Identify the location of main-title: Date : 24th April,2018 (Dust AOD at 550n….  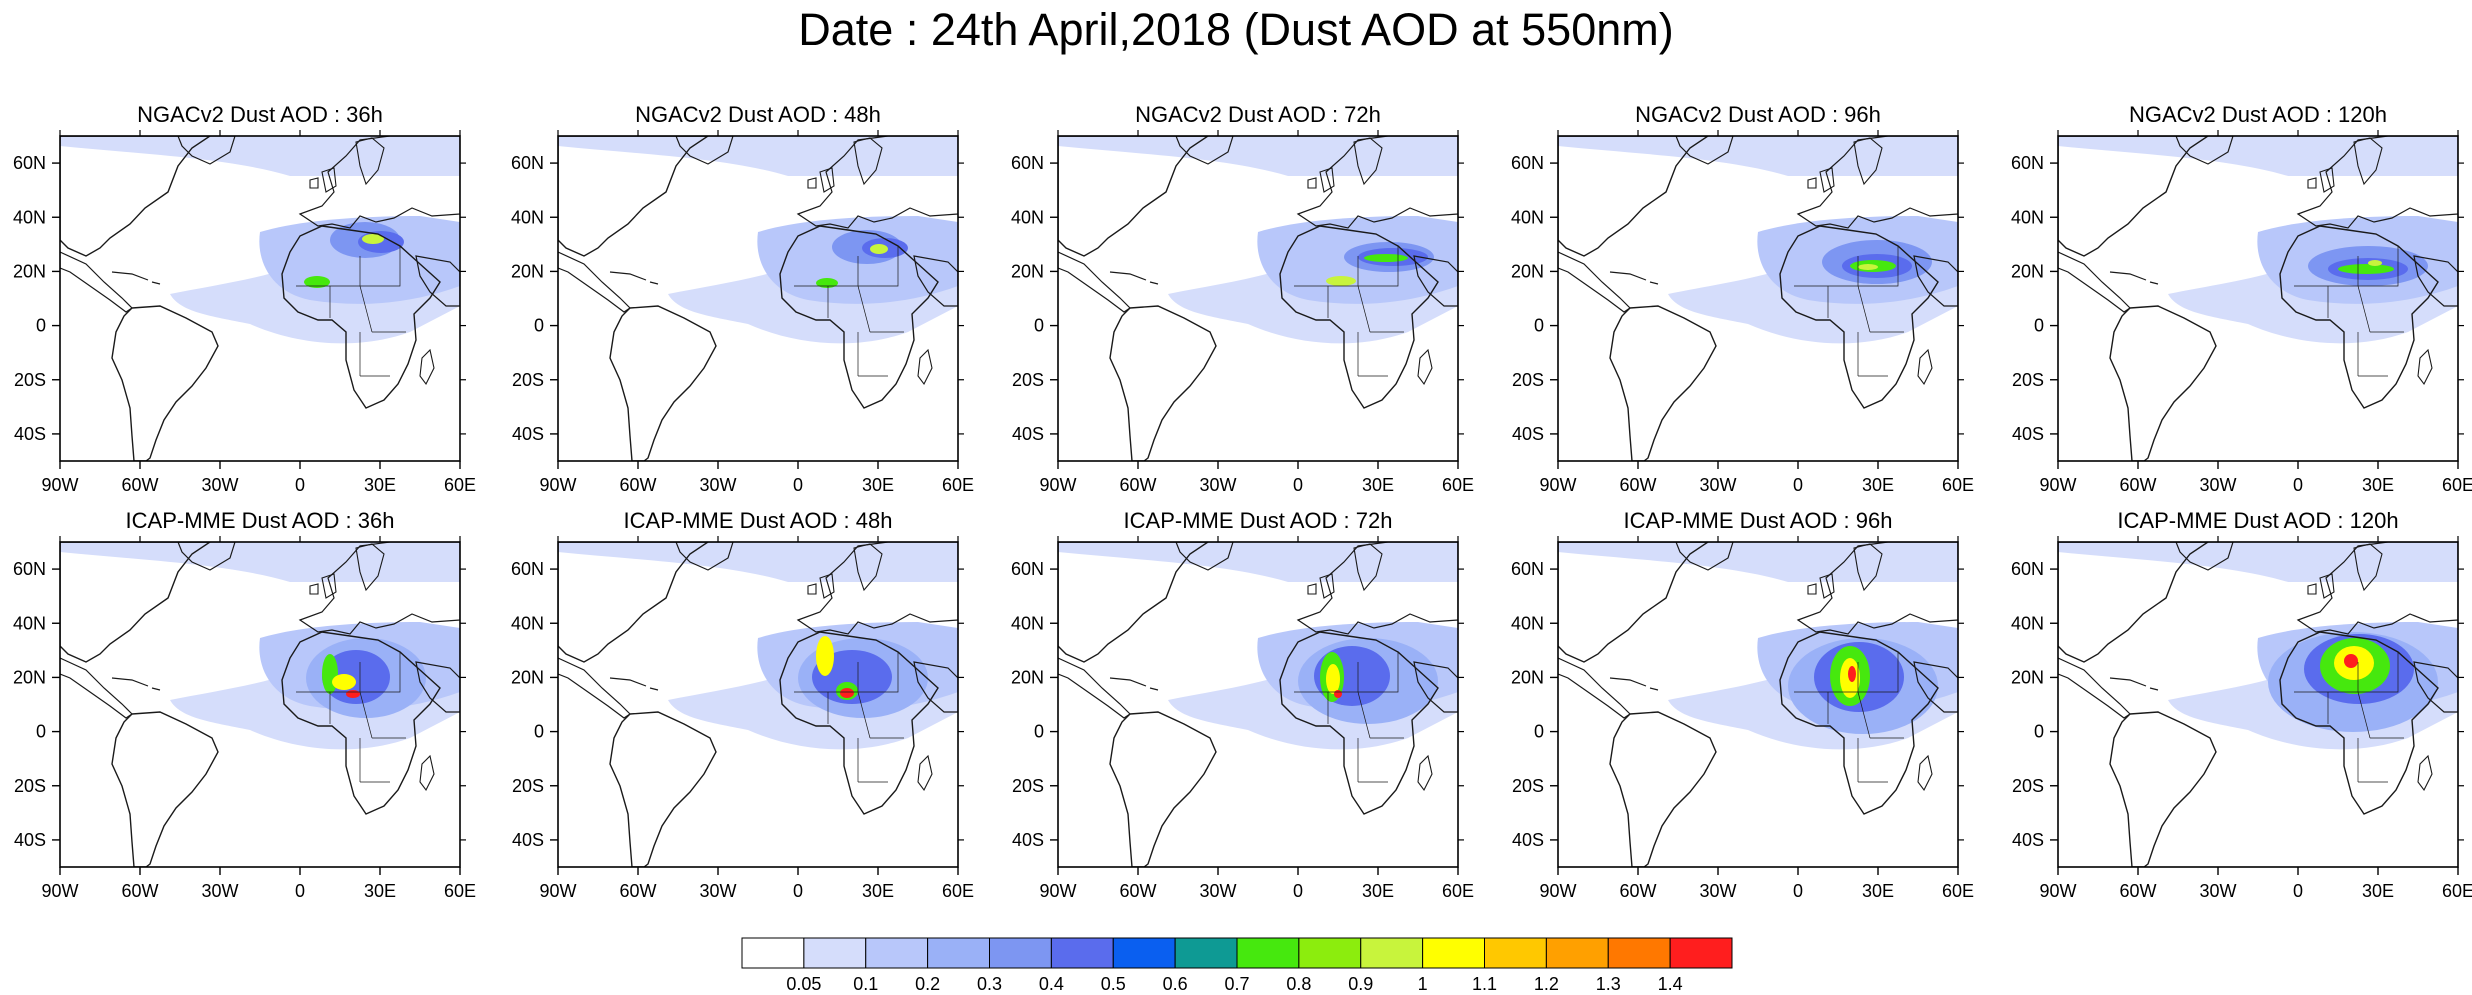
(1236, 29).